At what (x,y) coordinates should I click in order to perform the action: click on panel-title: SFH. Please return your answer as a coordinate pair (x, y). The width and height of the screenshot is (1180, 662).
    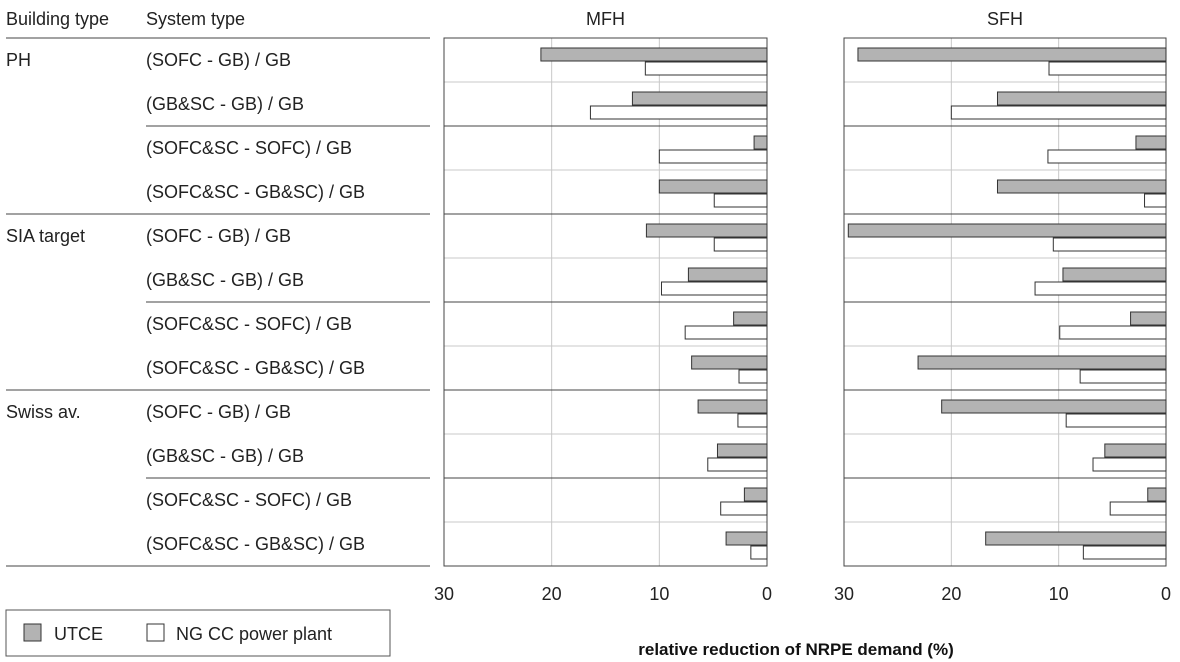
    Looking at the image, I should click on (1005, 19).